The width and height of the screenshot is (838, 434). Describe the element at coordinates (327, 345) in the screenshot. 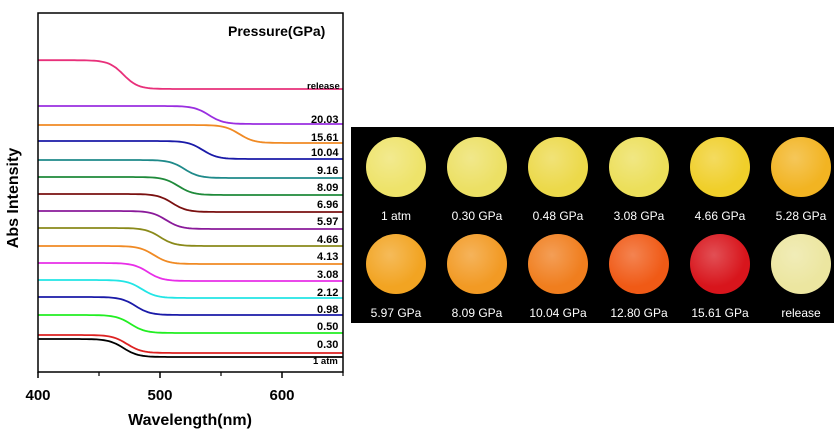

I see `series-label: 0.30` at that location.